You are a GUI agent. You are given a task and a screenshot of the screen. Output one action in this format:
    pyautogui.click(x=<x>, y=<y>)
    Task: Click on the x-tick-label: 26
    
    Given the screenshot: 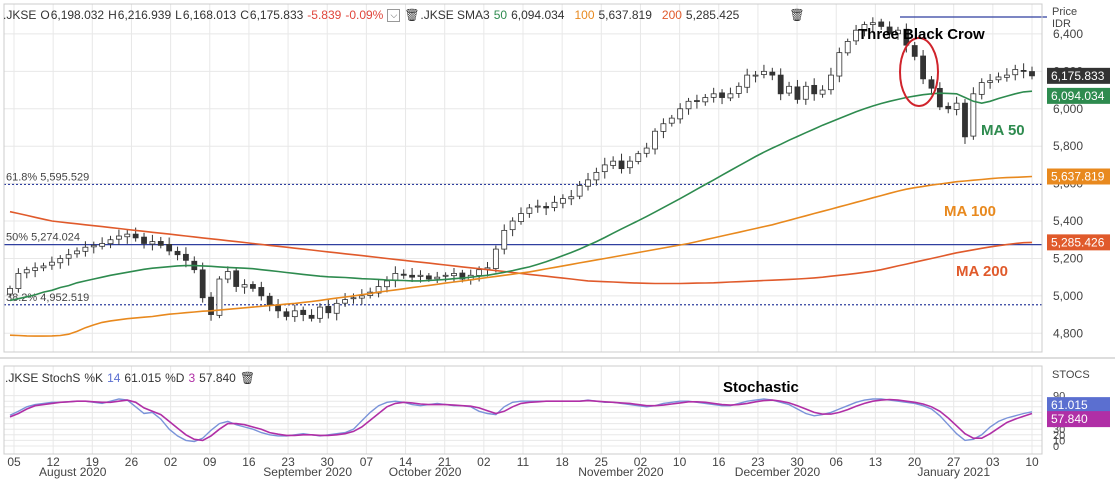 What is the action you would take?
    pyautogui.click(x=132, y=462)
    